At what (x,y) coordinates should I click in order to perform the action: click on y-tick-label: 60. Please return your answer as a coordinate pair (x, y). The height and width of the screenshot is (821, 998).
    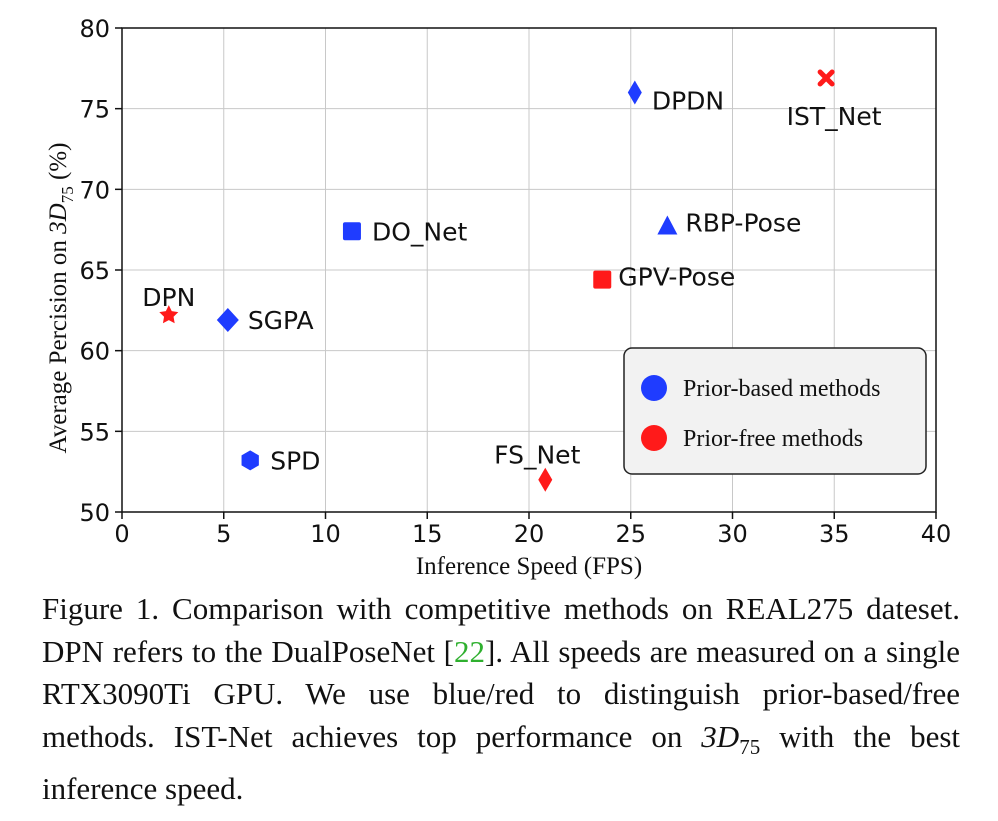
    Looking at the image, I should click on (94, 352).